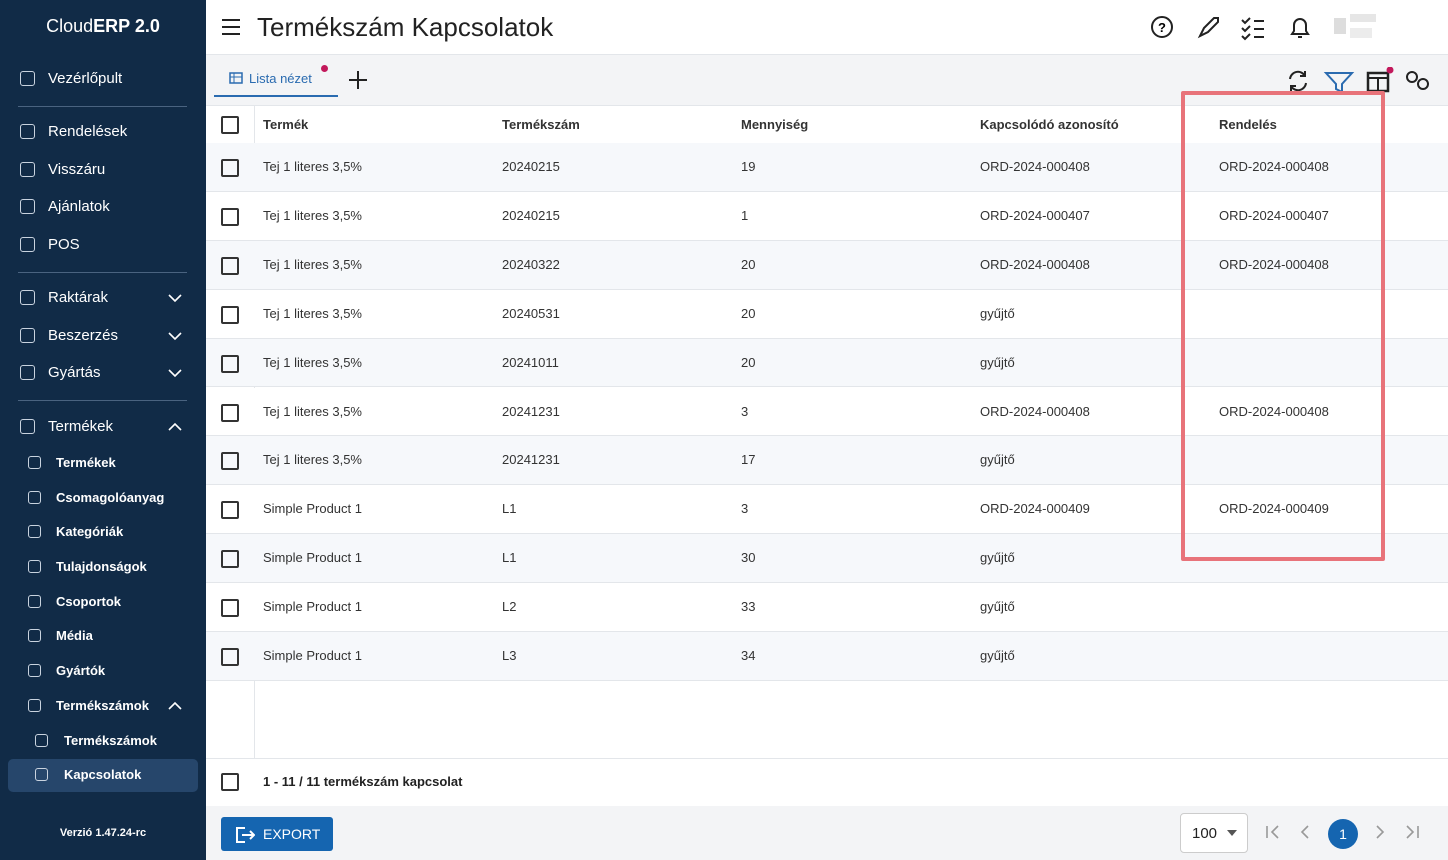 This screenshot has height=860, width=1448. Describe the element at coordinates (775, 124) in the screenshot. I see `column-header: Mennyiség` at that location.